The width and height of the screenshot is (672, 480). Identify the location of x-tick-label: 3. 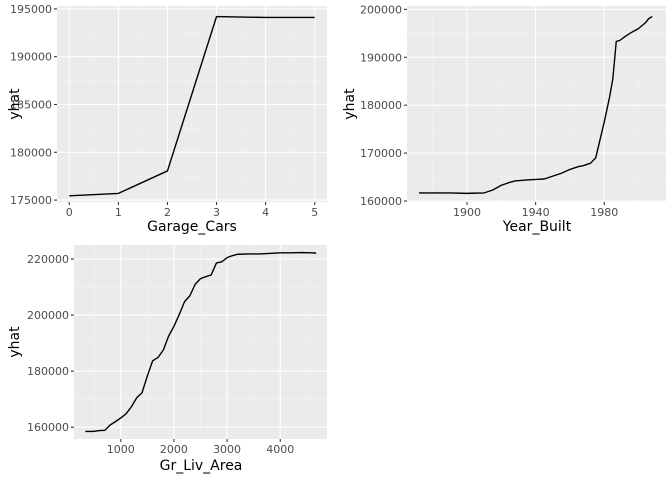
(216, 212).